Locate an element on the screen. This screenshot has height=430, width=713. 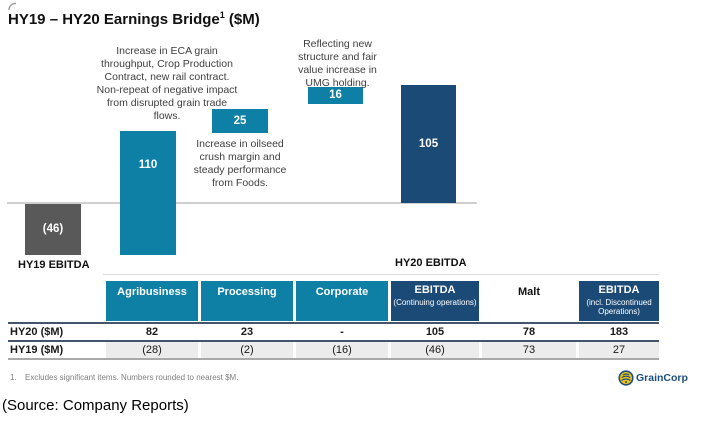
page-title-unit: ($M) is located at coordinates (242, 19).